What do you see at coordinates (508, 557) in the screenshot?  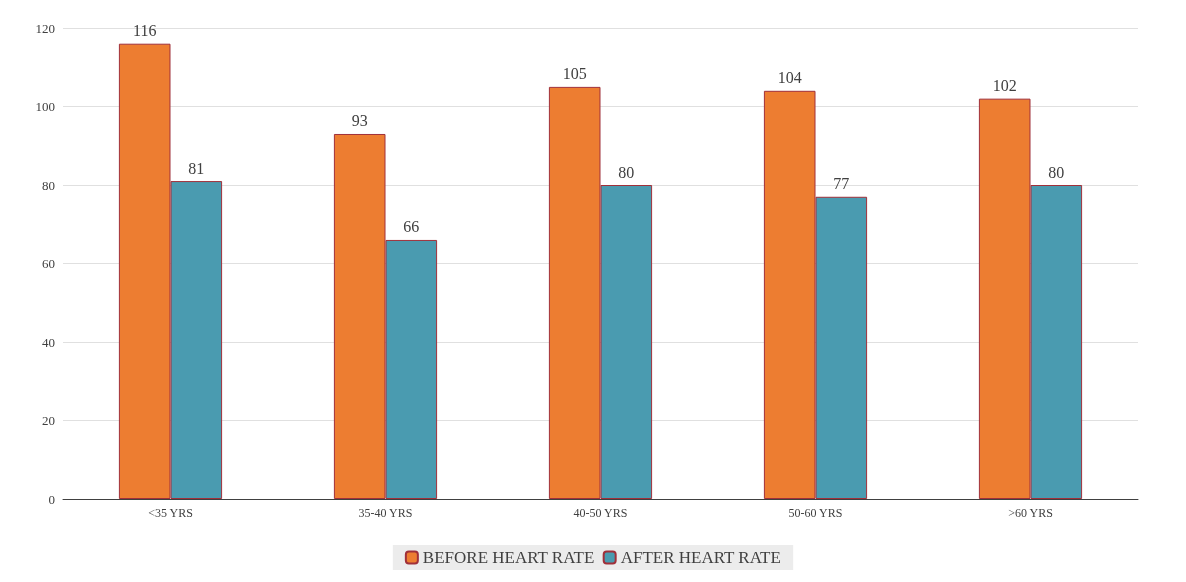 I see `legend-label: BEFORE HEART RATE` at bounding box center [508, 557].